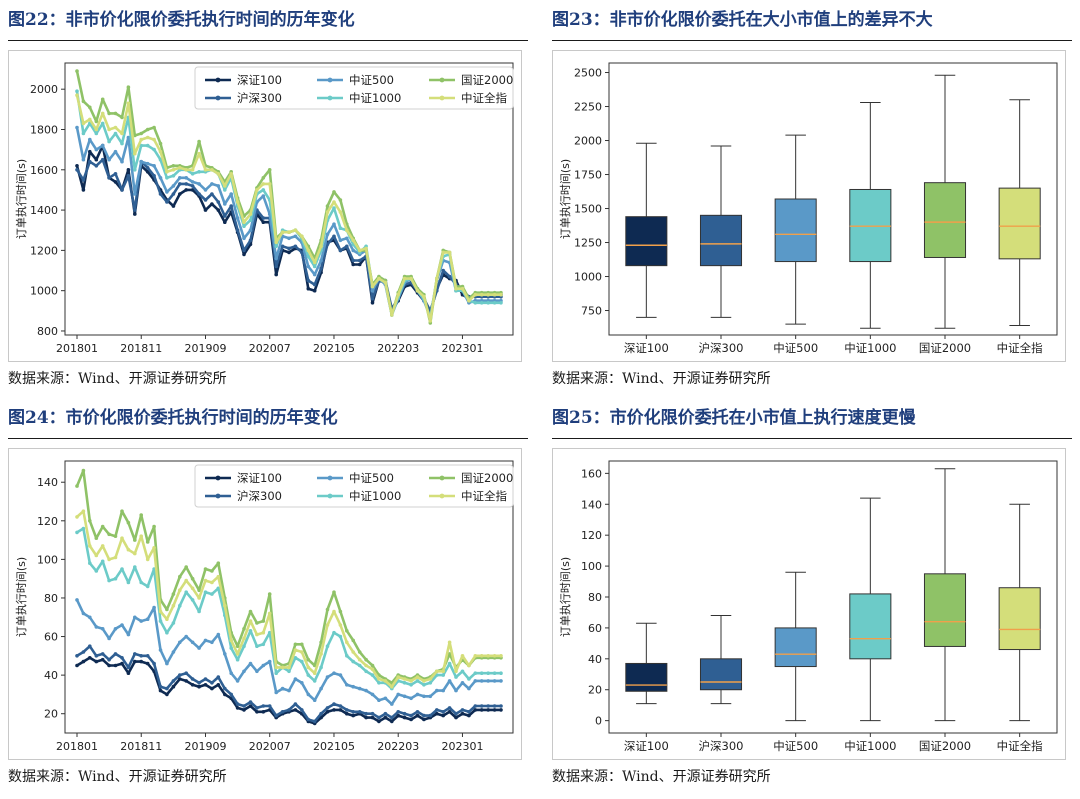 Image resolution: width=1080 pixels, height=799 pixels. What do you see at coordinates (77, 746) in the screenshot?
I see `figure-24-xtick-label: 201801` at bounding box center [77, 746].